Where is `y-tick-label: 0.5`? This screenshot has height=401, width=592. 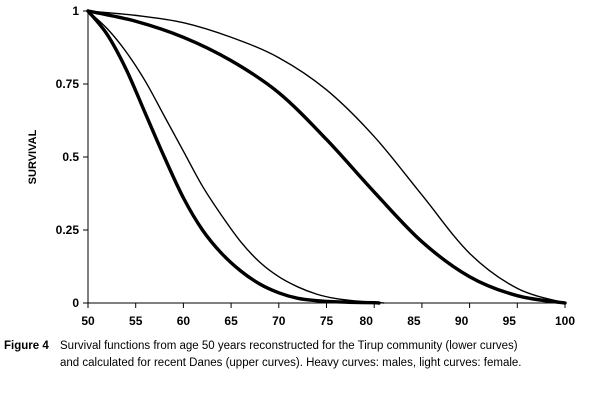 y-tick-label: 0.5 is located at coordinates (70, 157).